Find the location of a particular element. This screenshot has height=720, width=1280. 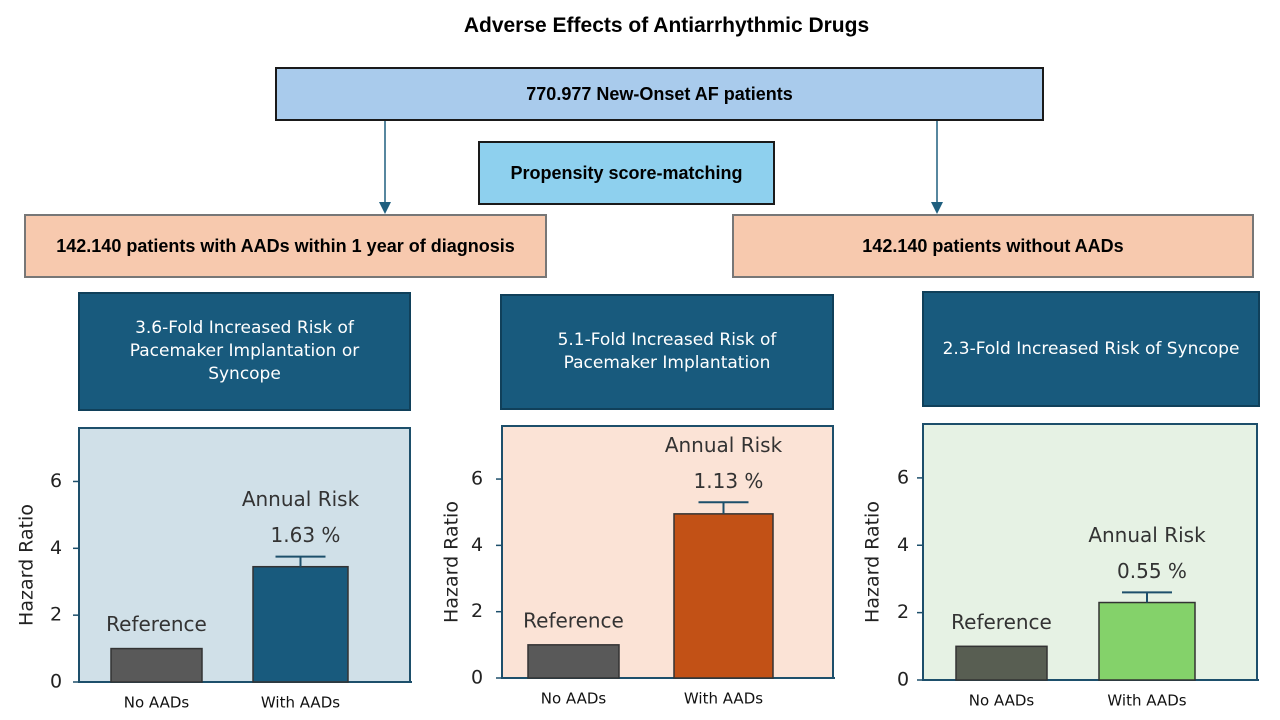

annotation: 0.55 % is located at coordinates (1152, 571).